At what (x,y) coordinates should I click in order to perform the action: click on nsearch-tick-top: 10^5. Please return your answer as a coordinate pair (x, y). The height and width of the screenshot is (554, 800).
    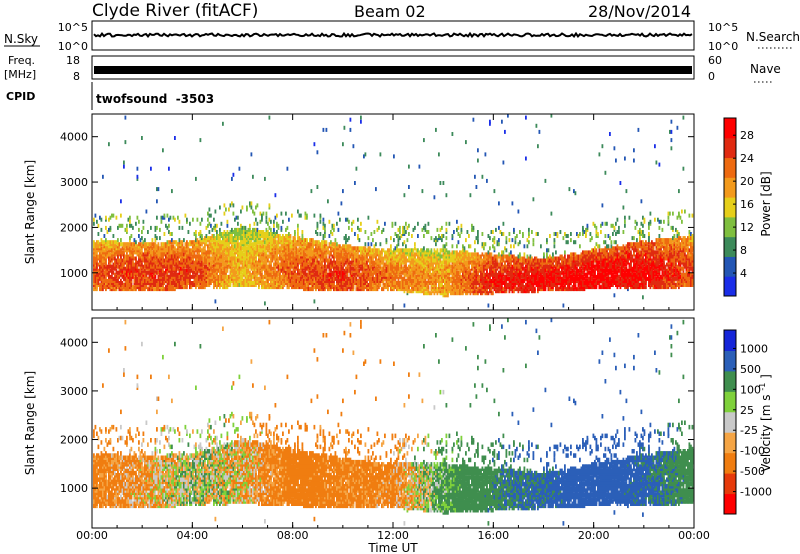
    Looking at the image, I should click on (723, 27).